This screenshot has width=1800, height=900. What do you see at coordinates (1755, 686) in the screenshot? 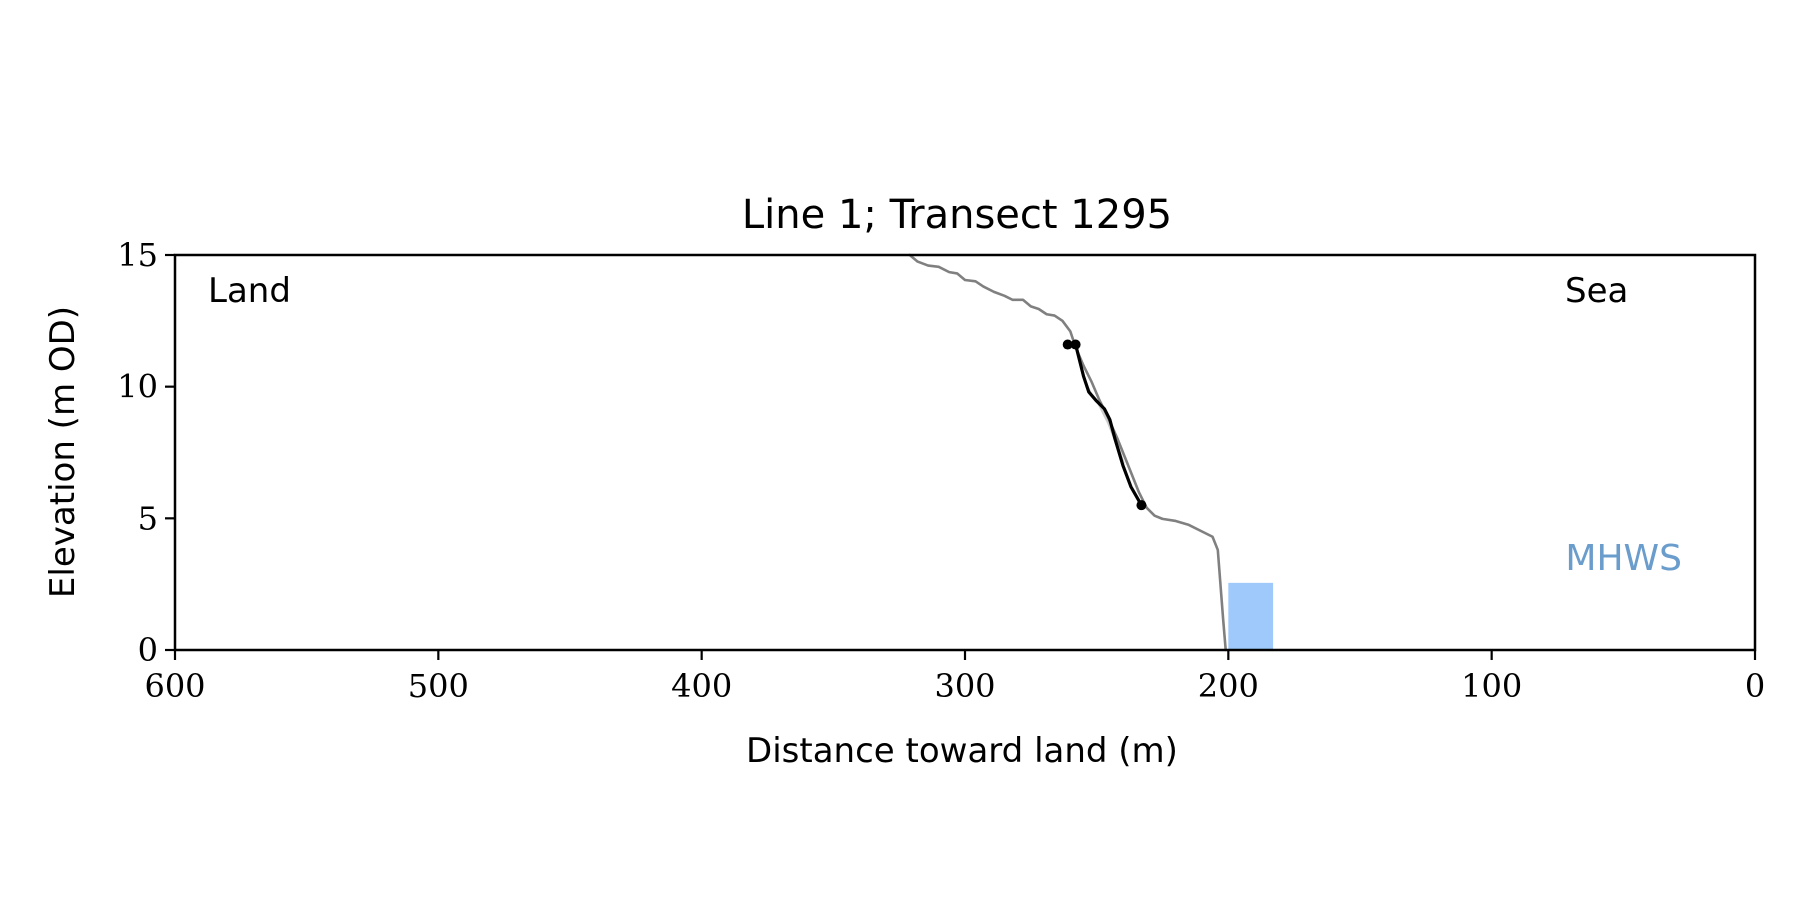
I see `x-tick-label: 0` at bounding box center [1755, 686].